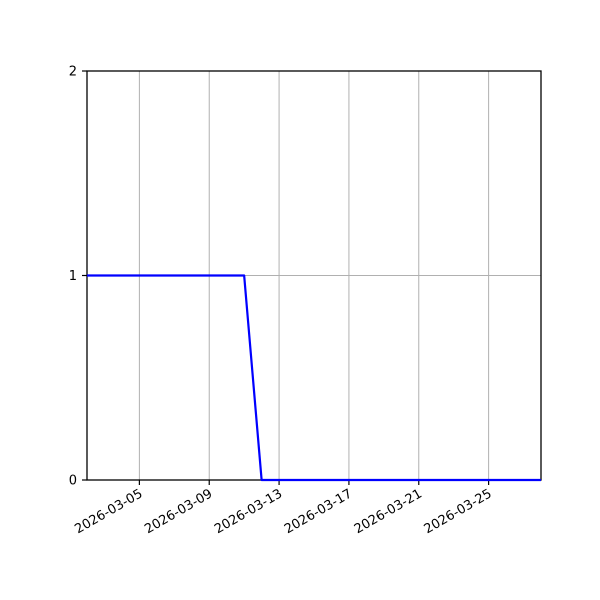 The image size is (600, 600). What do you see at coordinates (248, 511) in the screenshot?
I see `x-tick-label: 2026-03-13` at bounding box center [248, 511].